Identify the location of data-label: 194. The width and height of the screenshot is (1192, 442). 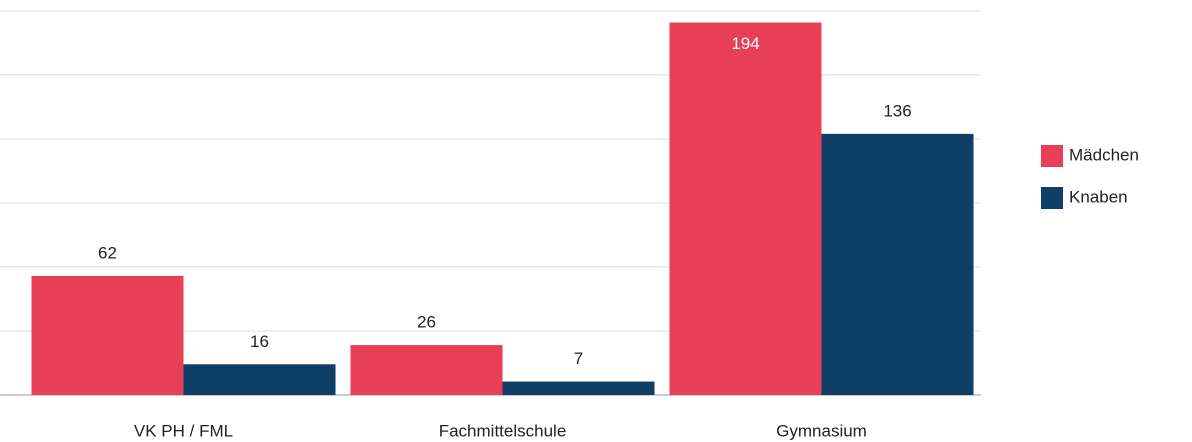
(745, 43).